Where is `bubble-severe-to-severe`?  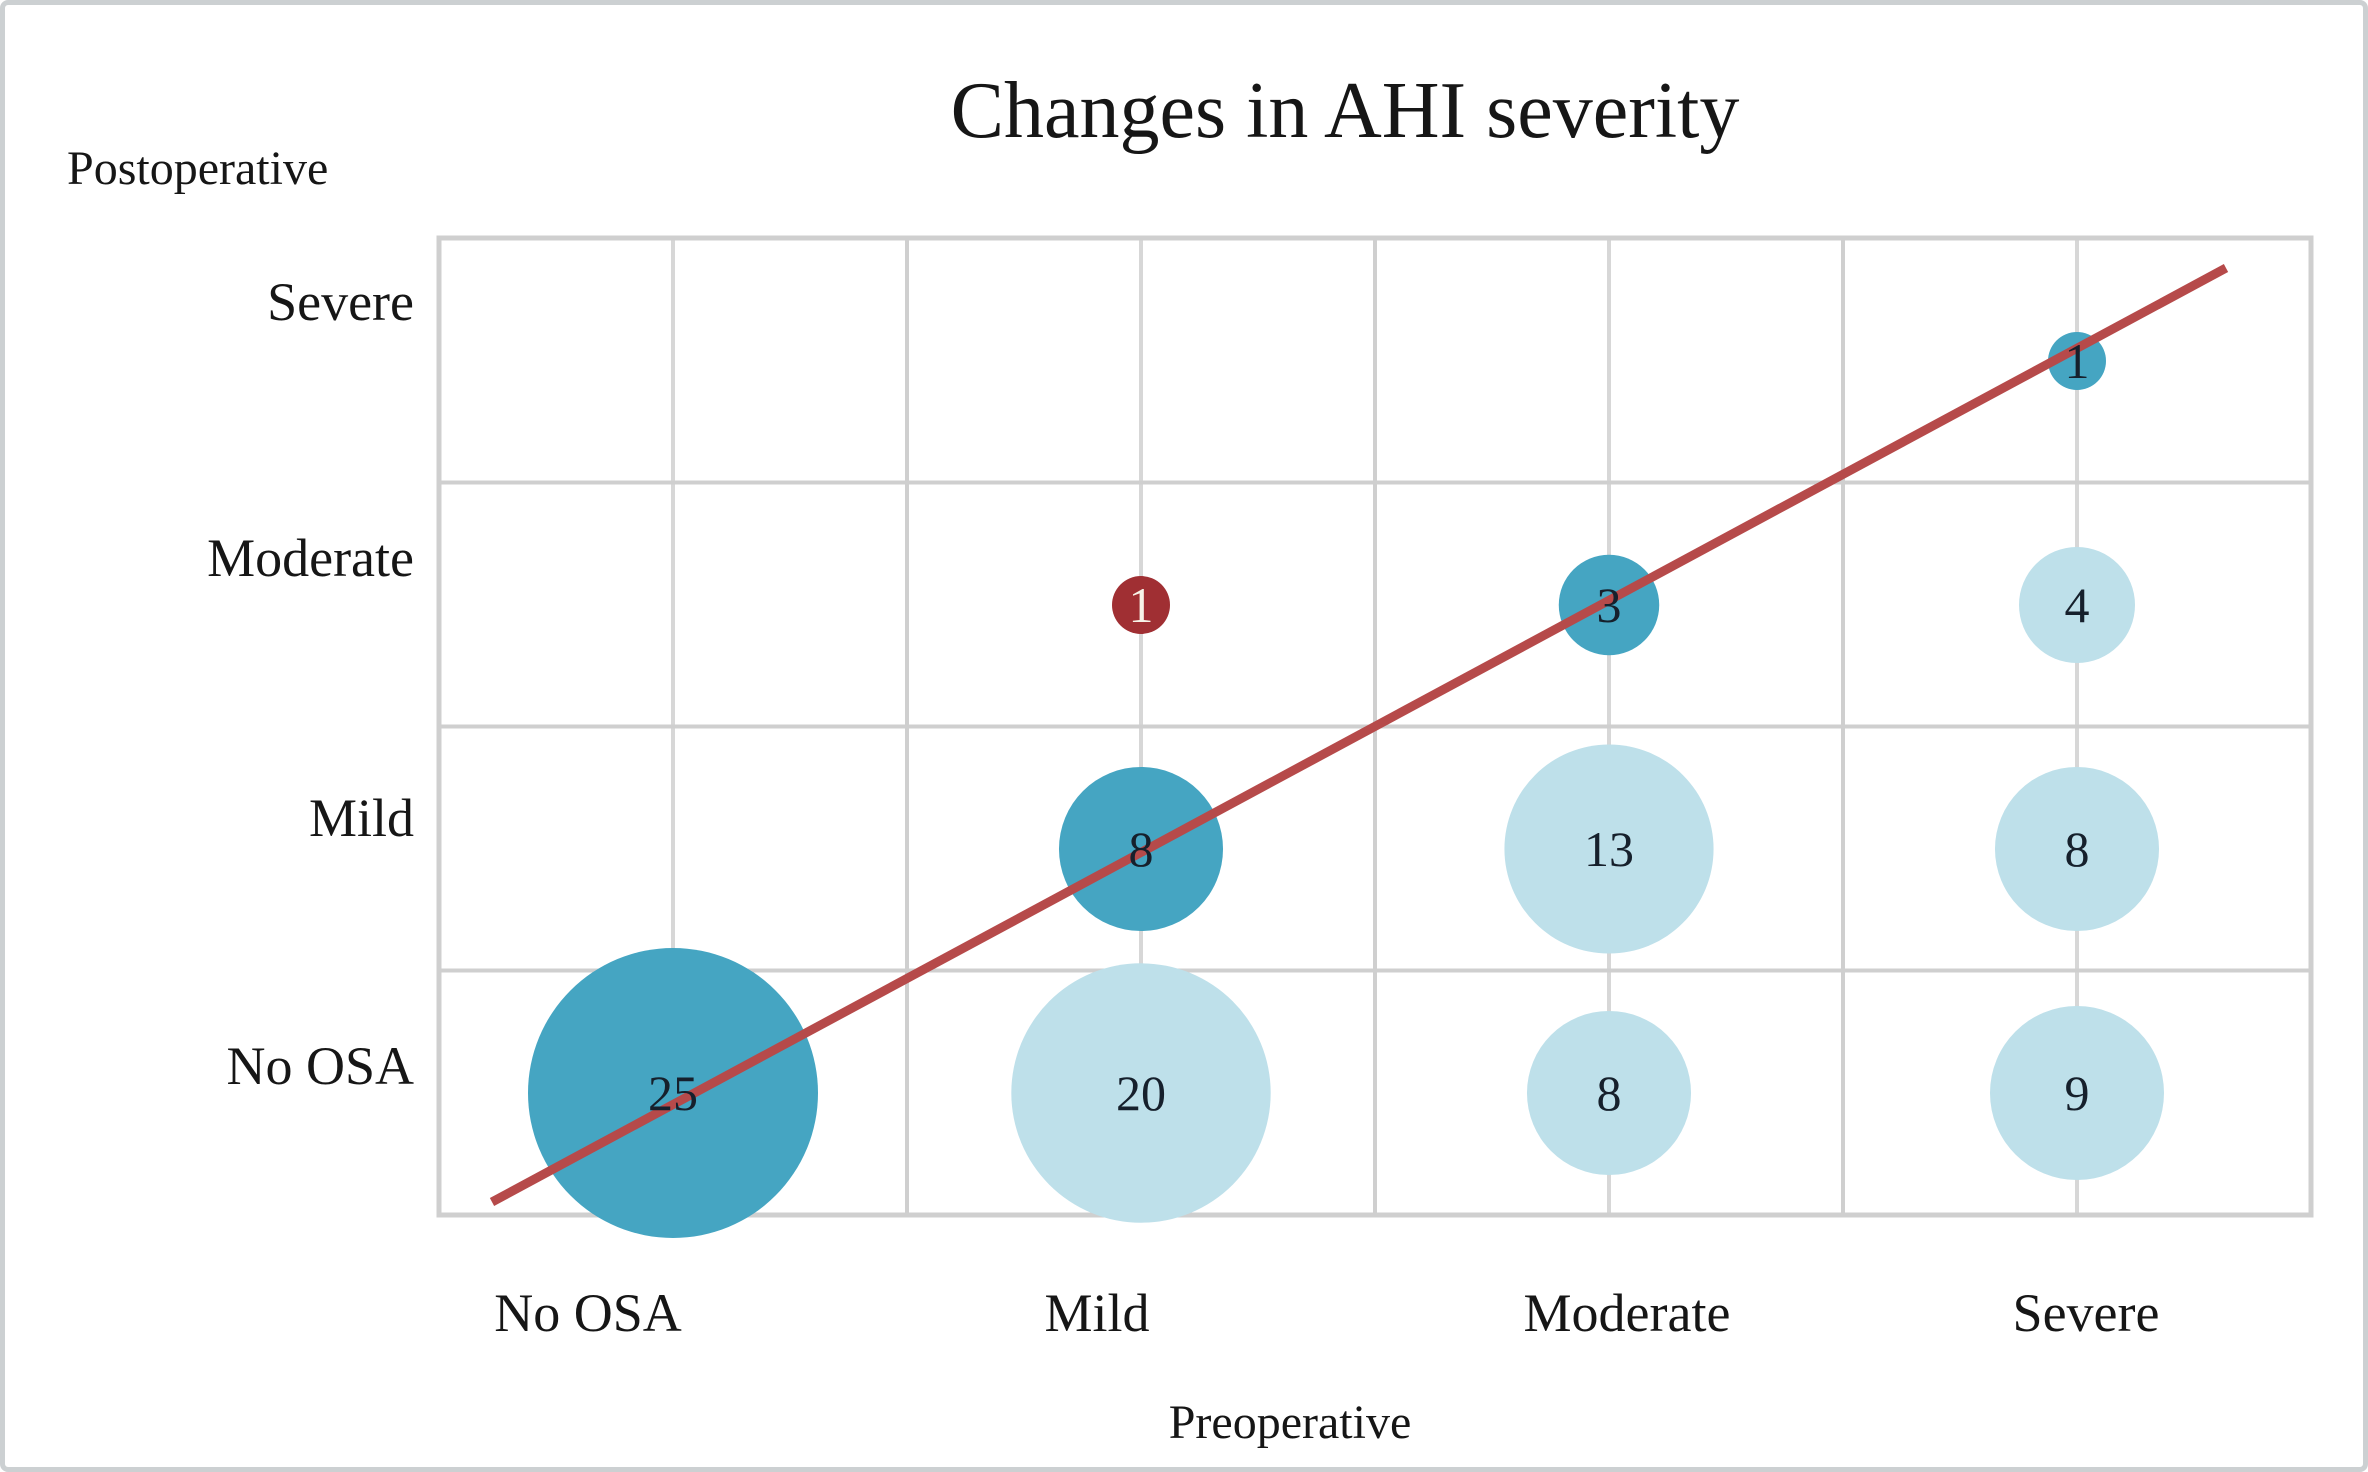
bubble-severe-to-severe is located at coordinates (2077, 361).